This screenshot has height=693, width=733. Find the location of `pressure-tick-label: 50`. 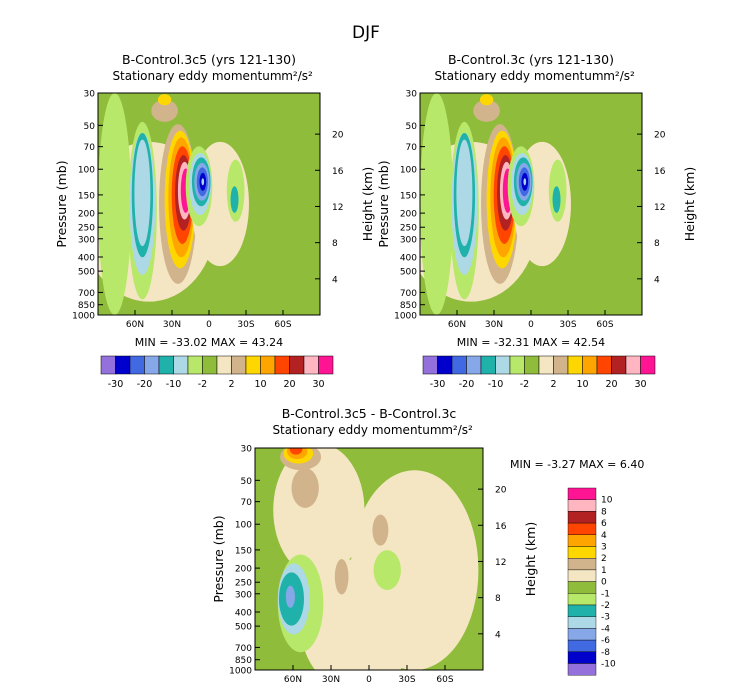

pressure-tick-label: 50 is located at coordinates (412, 127).